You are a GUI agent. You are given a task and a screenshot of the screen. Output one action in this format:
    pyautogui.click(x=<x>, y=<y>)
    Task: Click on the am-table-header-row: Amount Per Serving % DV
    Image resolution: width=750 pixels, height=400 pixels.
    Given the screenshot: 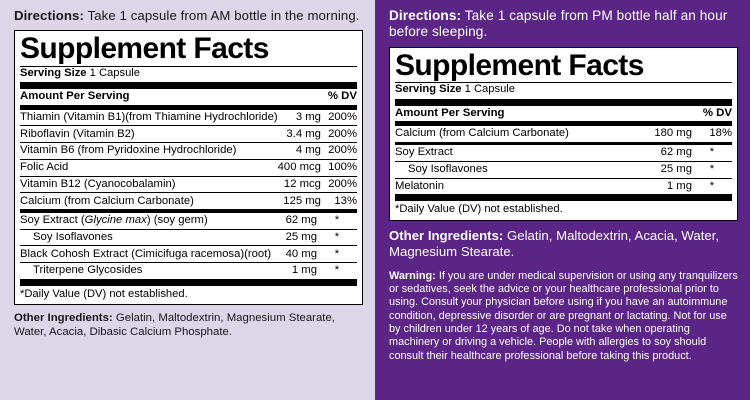 What is the action you would take?
    pyautogui.click(x=188, y=98)
    